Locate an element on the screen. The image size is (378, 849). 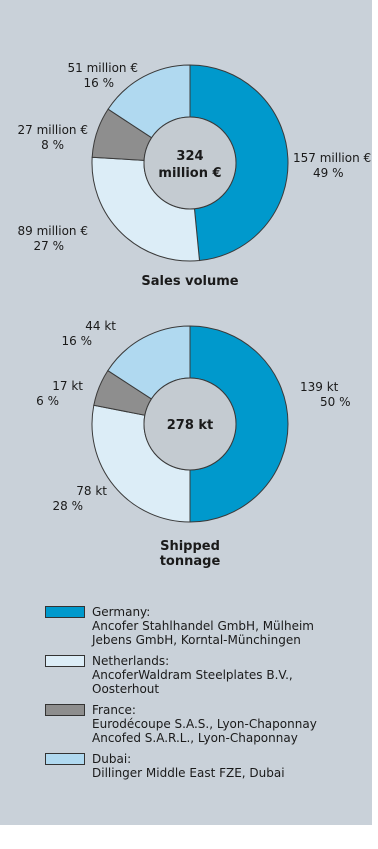
slice-label-germany: 157 million € is located at coordinates (332, 158).